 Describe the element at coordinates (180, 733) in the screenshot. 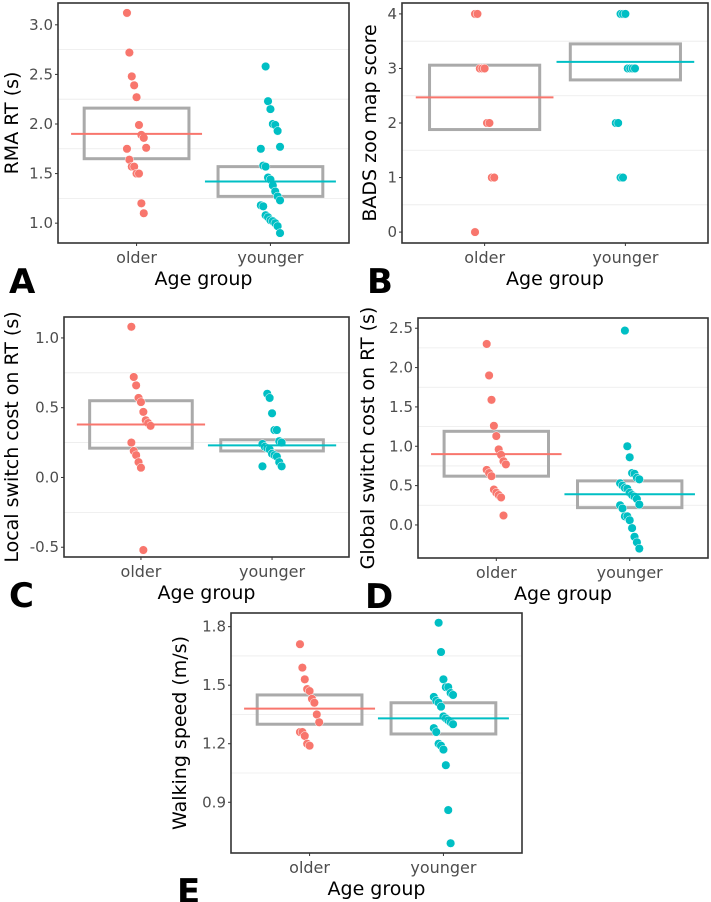

I see `y-axis-title: Walking speed (m/s)` at that location.